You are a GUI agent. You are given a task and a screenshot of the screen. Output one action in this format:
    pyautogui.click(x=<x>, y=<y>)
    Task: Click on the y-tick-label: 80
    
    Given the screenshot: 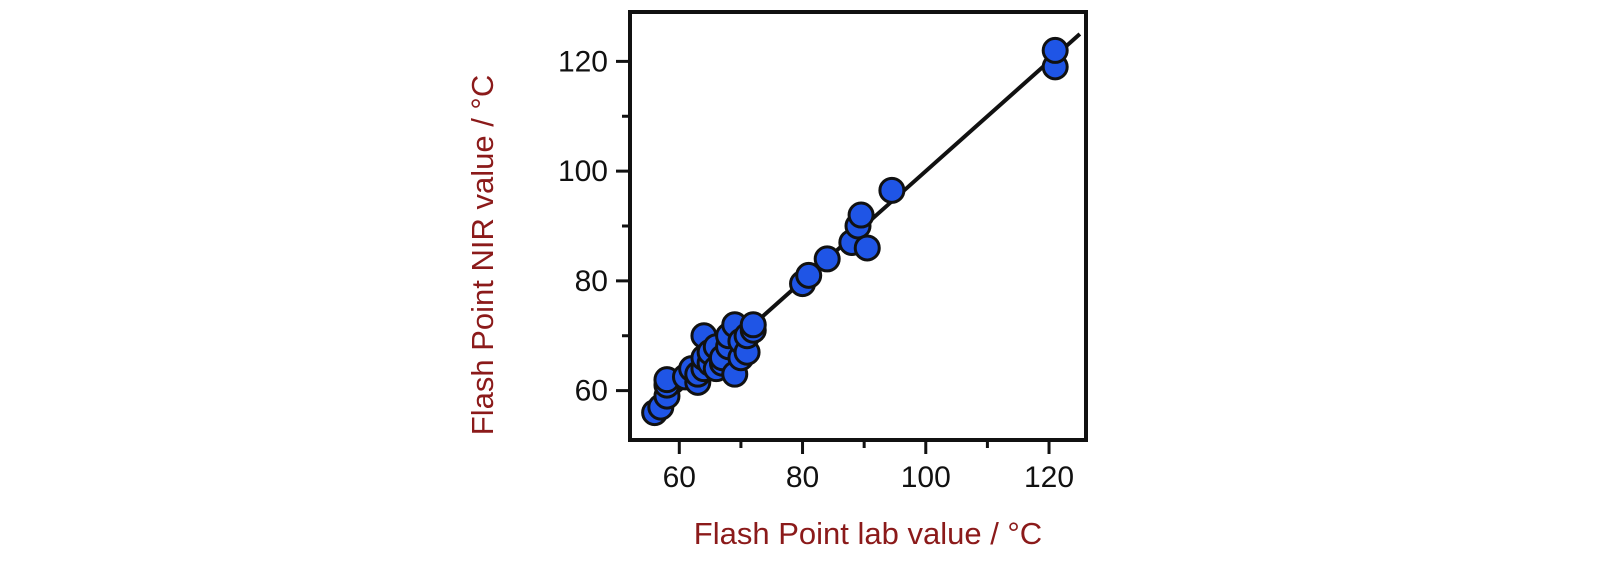 What is the action you would take?
    pyautogui.click(x=591, y=281)
    